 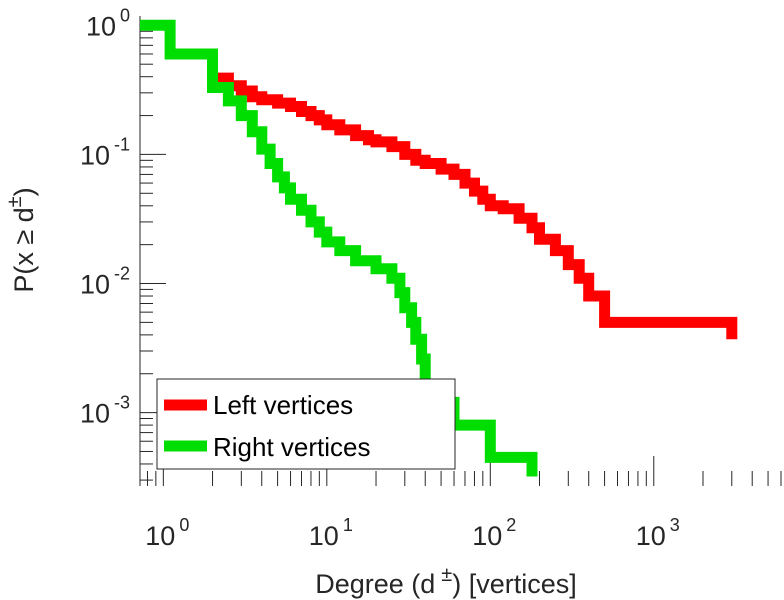 I want to click on y-tick-label: 10 -2, so click(x=105, y=282).